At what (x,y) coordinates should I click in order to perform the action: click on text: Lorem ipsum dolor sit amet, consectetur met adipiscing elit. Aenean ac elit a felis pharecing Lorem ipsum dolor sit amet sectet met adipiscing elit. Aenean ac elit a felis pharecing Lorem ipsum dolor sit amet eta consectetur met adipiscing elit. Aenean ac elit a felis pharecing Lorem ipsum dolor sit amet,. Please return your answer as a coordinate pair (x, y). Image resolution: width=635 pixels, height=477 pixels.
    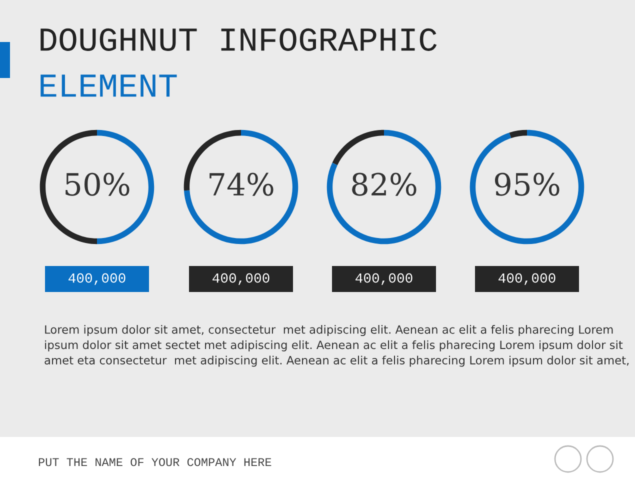
    Looking at the image, I should click on (336, 346).